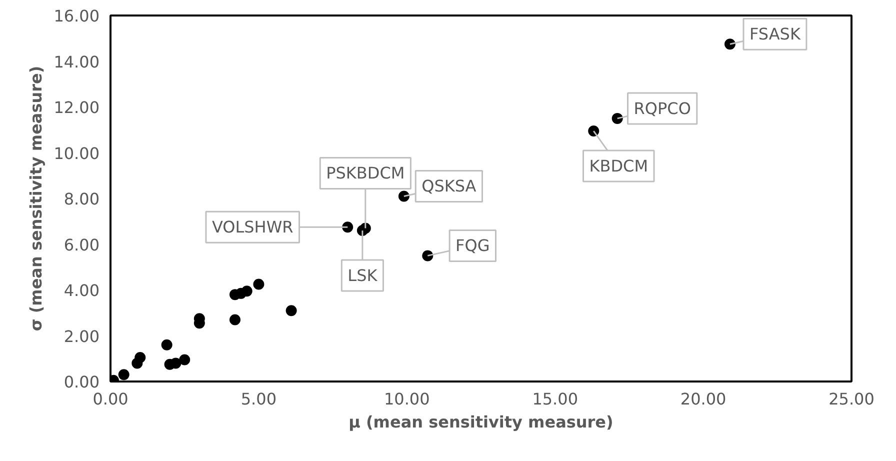  Describe the element at coordinates (618, 166) in the screenshot. I see `annotation: KBDCM` at that location.